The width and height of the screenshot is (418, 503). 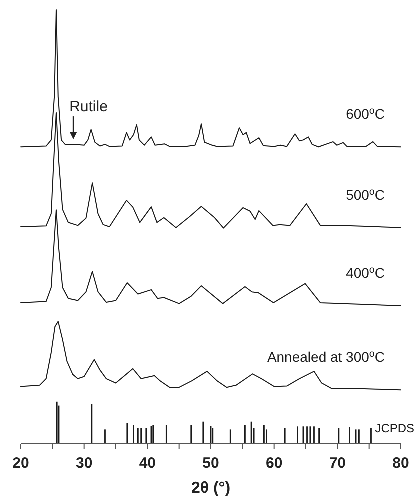 I want to click on x-tick-label: 80, so click(x=401, y=463).